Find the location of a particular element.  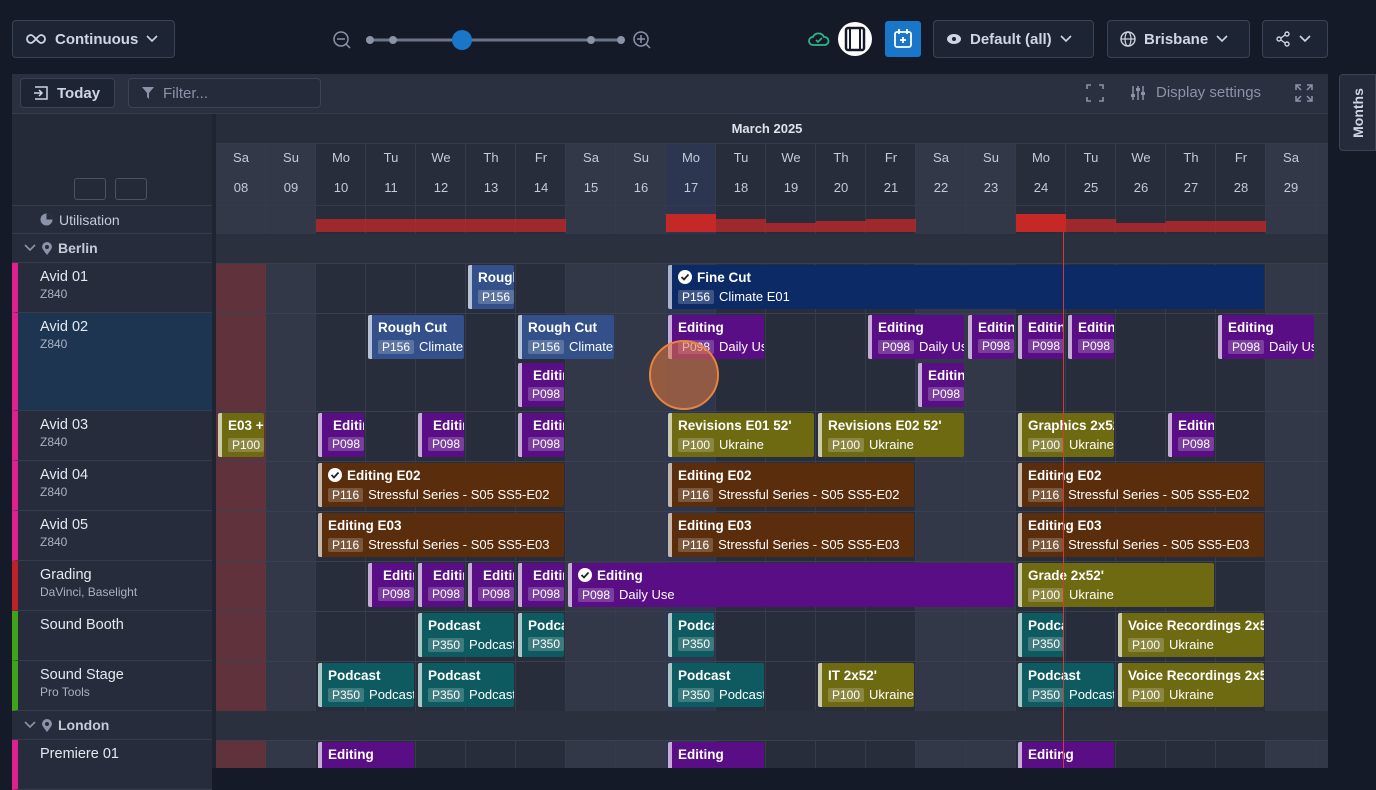

booking: Fine Cut P156 Climate E01 is located at coordinates (966, 287).